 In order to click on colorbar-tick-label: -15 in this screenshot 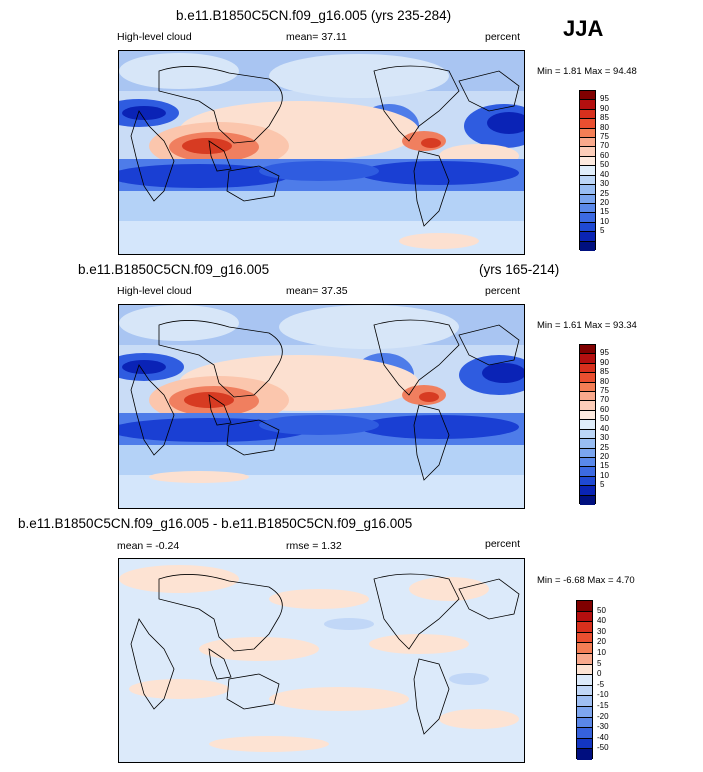, I will do `click(603, 705)`.